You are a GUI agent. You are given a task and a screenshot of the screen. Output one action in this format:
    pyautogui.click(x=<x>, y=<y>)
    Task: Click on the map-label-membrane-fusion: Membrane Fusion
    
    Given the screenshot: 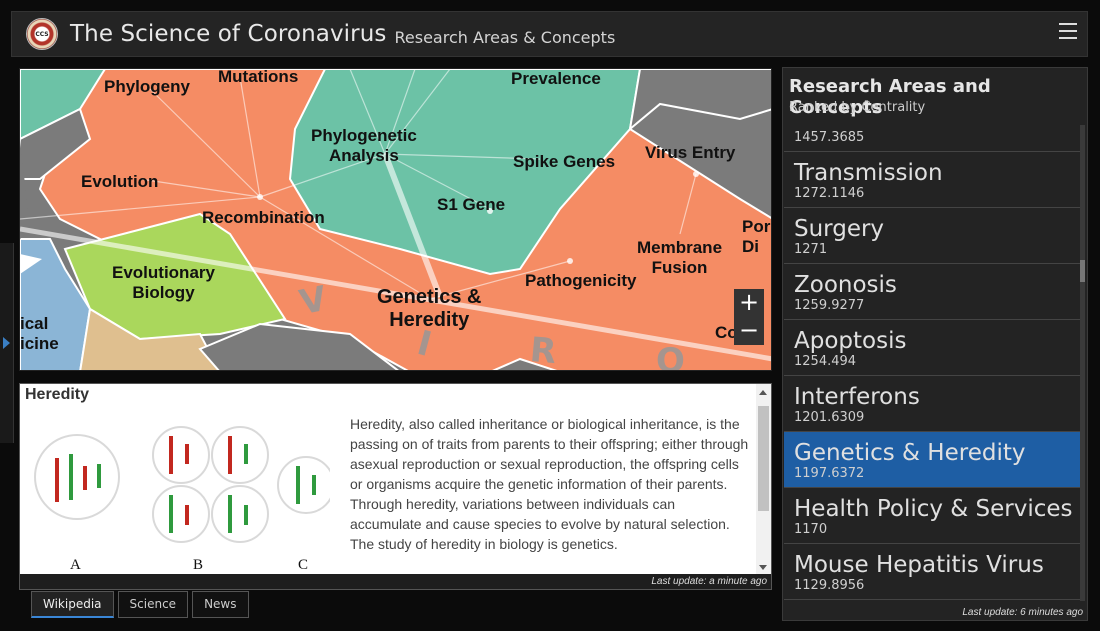 What is the action you would take?
    pyautogui.click(x=679, y=257)
    